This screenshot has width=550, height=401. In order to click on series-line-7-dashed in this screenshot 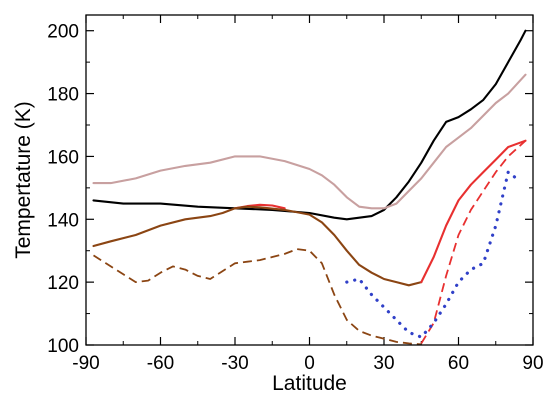, I will do `click(473, 242)`.